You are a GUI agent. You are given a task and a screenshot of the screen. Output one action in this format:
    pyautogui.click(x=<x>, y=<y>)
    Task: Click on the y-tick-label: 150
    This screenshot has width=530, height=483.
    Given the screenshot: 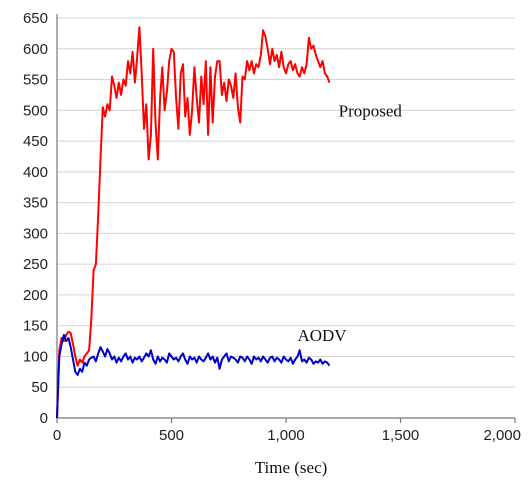 What is the action you would take?
    pyautogui.click(x=35, y=326)
    